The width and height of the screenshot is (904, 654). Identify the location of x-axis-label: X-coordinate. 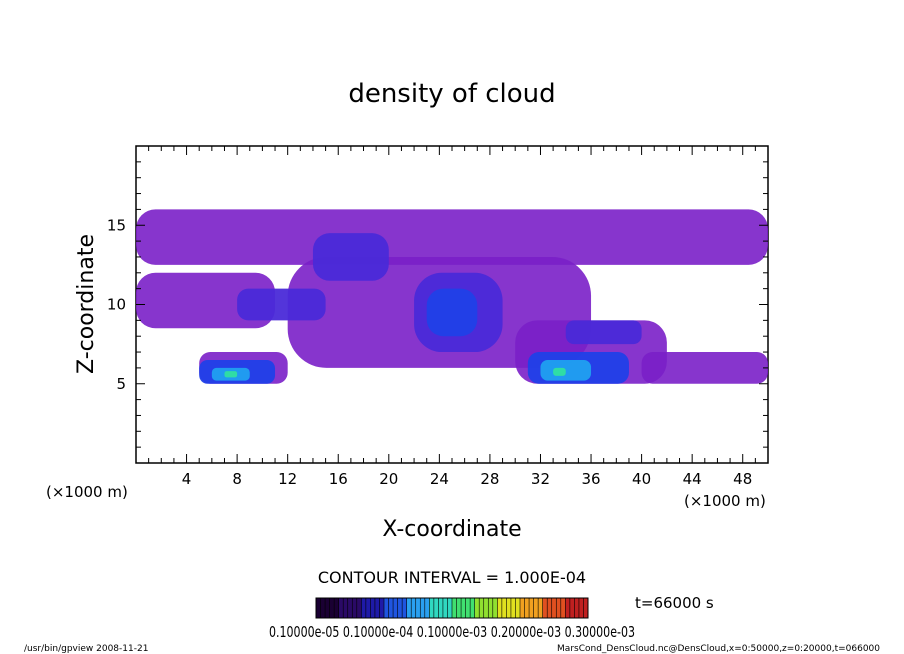
(451, 529).